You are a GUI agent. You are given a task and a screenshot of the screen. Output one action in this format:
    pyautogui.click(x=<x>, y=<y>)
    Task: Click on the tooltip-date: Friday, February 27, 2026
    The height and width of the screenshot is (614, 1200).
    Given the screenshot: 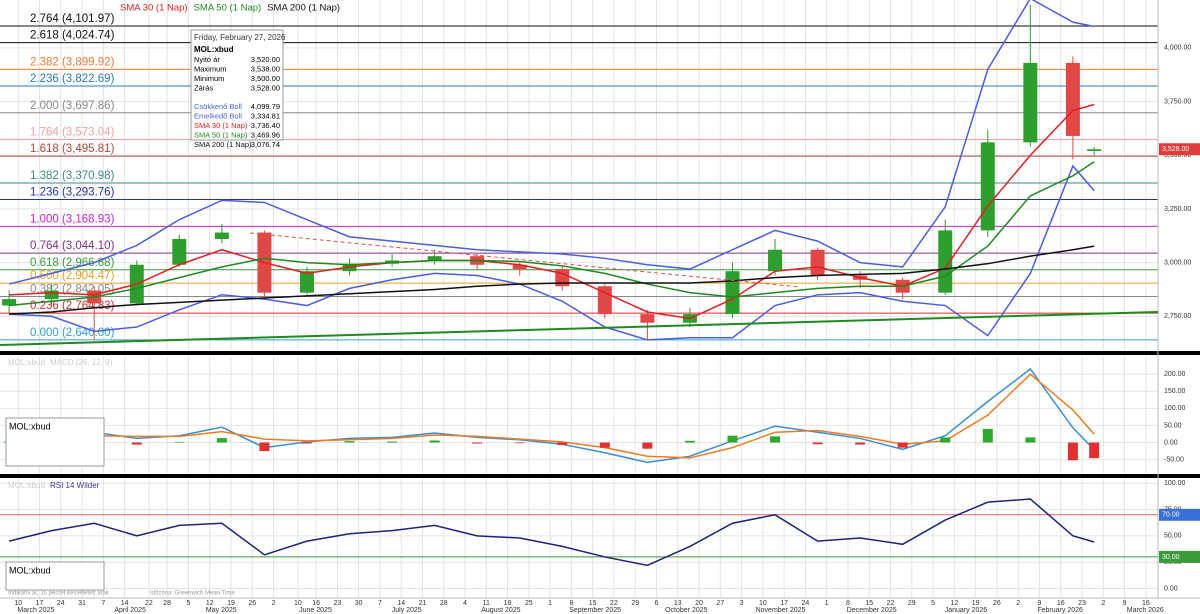 What is the action you would take?
    pyautogui.click(x=240, y=37)
    